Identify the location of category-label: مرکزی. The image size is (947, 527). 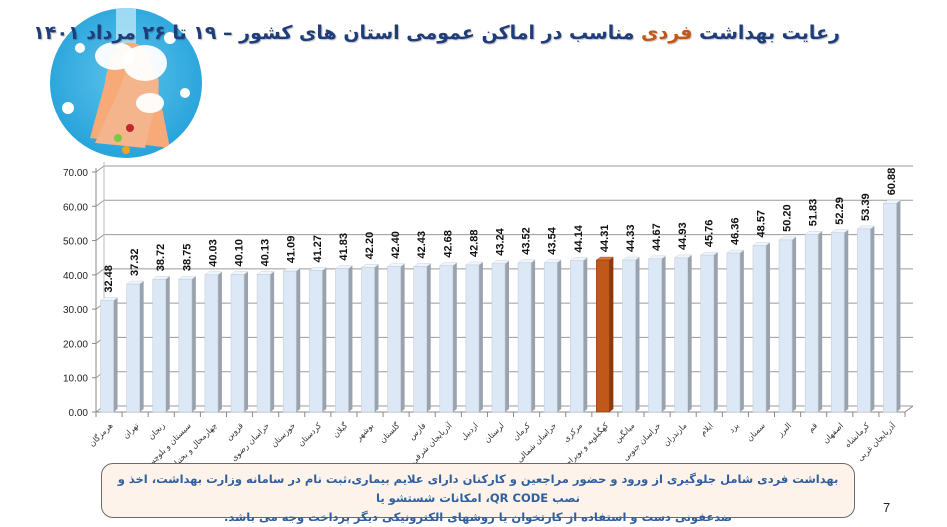
(572, 432).